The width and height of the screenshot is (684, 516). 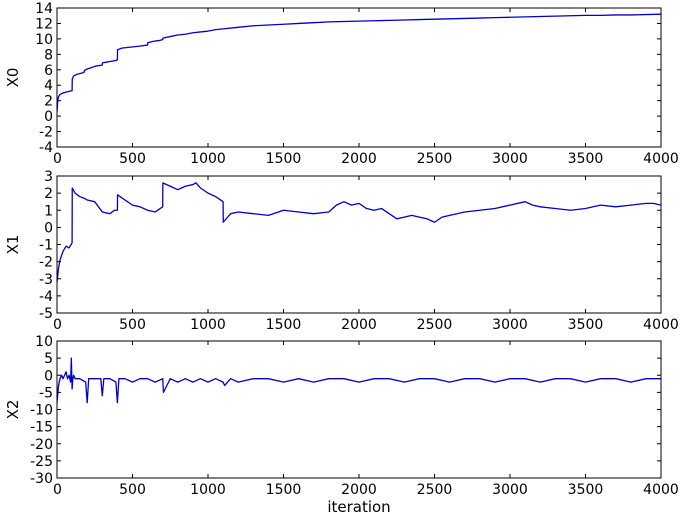 What do you see at coordinates (41, 428) in the screenshot?
I see `y-tick-label: -15` at bounding box center [41, 428].